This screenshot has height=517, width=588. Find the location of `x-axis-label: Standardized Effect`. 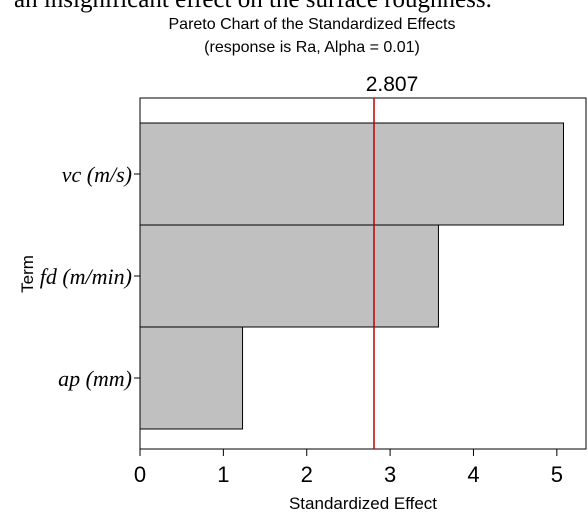

x-axis-label: Standardized Effect is located at coordinates (363, 503).